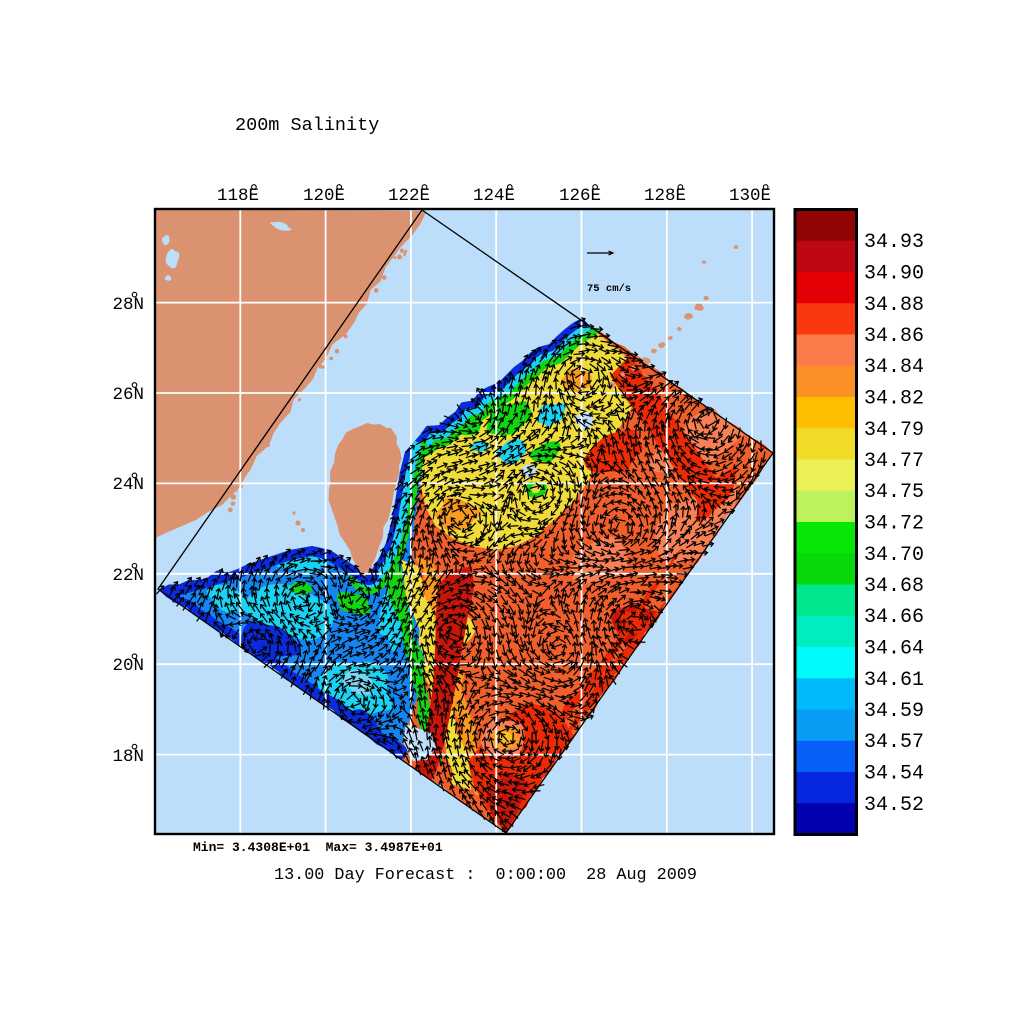 The height and width of the screenshot is (1024, 1024). Describe the element at coordinates (128, 305) in the screenshot. I see `svg-text: 28N` at that location.